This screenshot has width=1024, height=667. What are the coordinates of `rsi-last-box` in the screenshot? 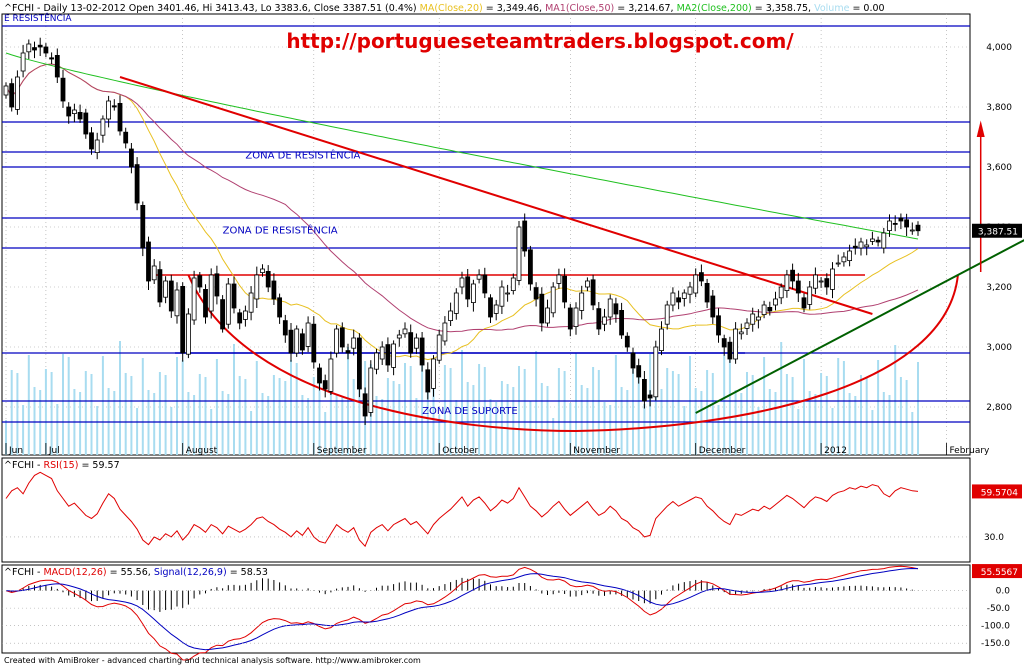 It's located at (997, 491).